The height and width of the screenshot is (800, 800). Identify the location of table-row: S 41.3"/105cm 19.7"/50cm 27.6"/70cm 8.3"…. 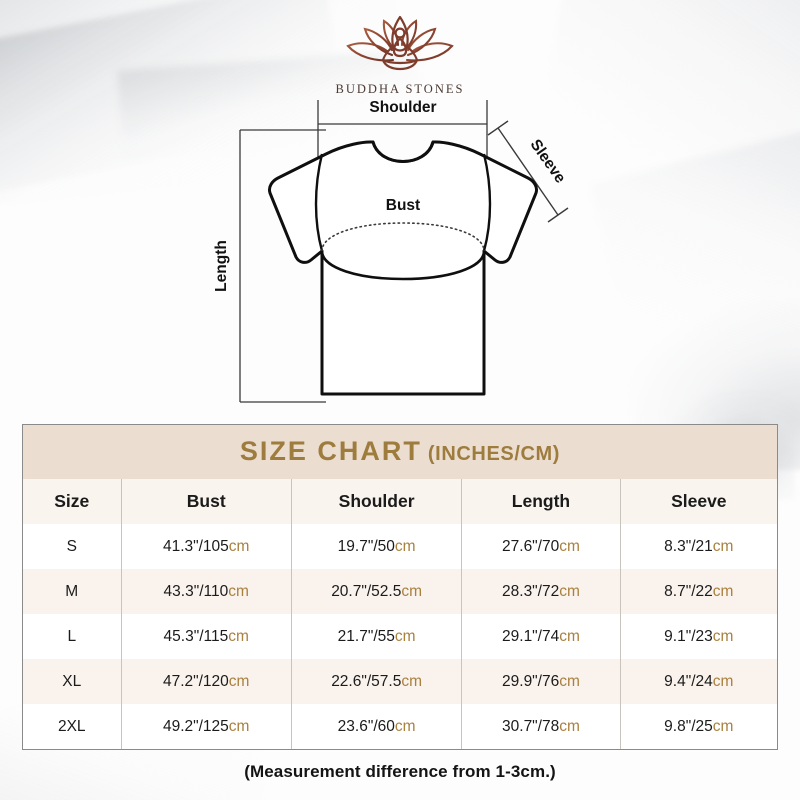
(400, 546).